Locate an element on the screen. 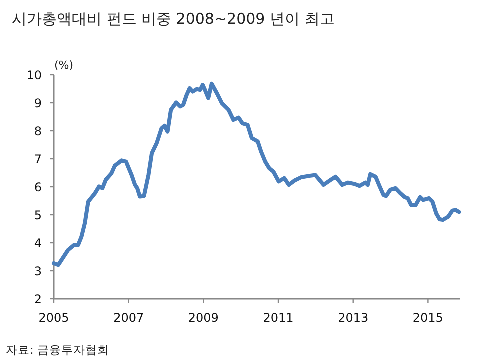 The image size is (496, 362). x-tick-label: 2007 is located at coordinates (129, 318).